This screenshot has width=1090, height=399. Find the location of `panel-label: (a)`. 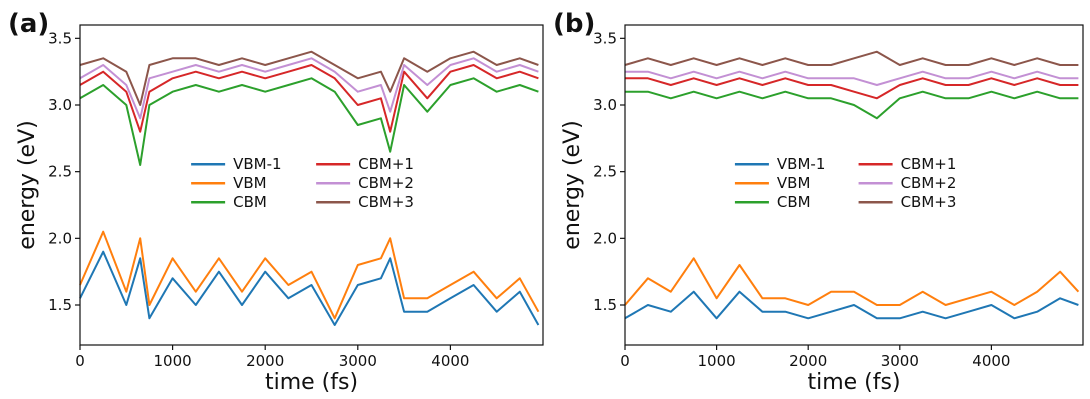

panel-label: (a) is located at coordinates (28, 24).